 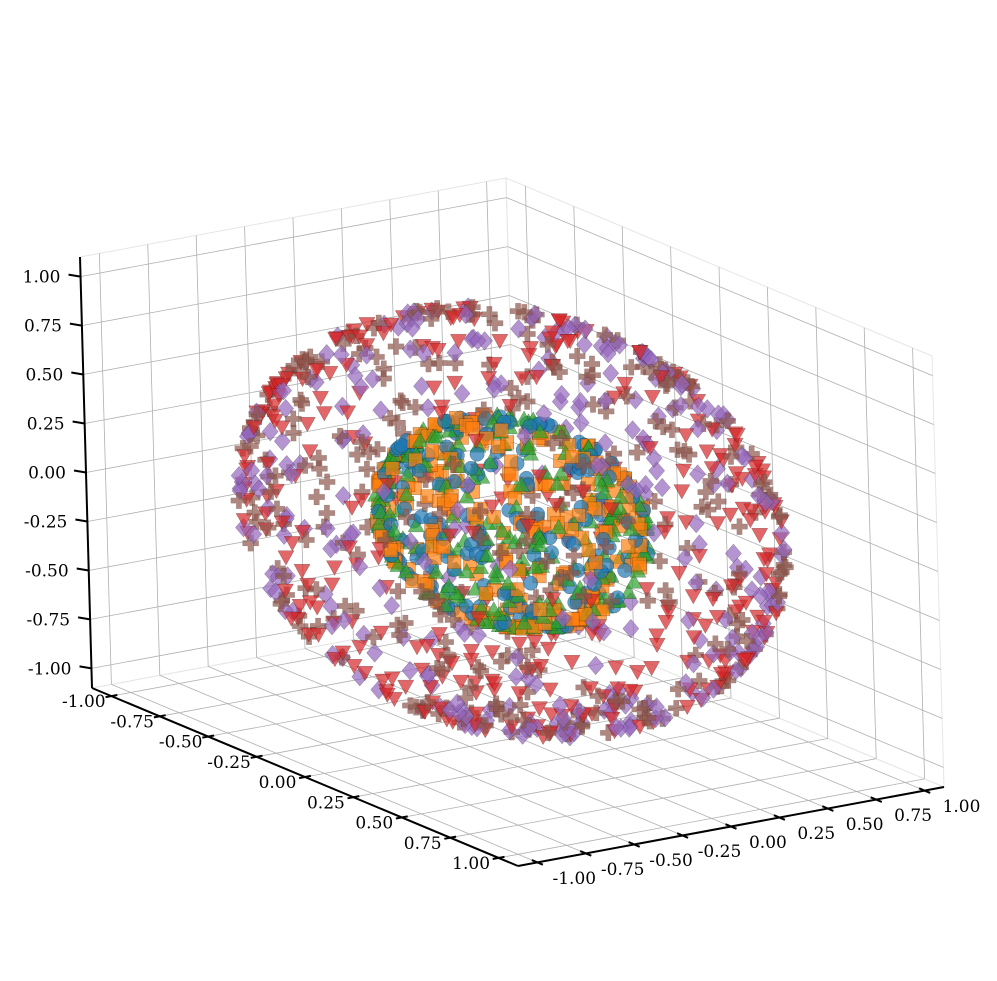 I want to click on x-tick-label: -0.25, so click(x=229, y=763).